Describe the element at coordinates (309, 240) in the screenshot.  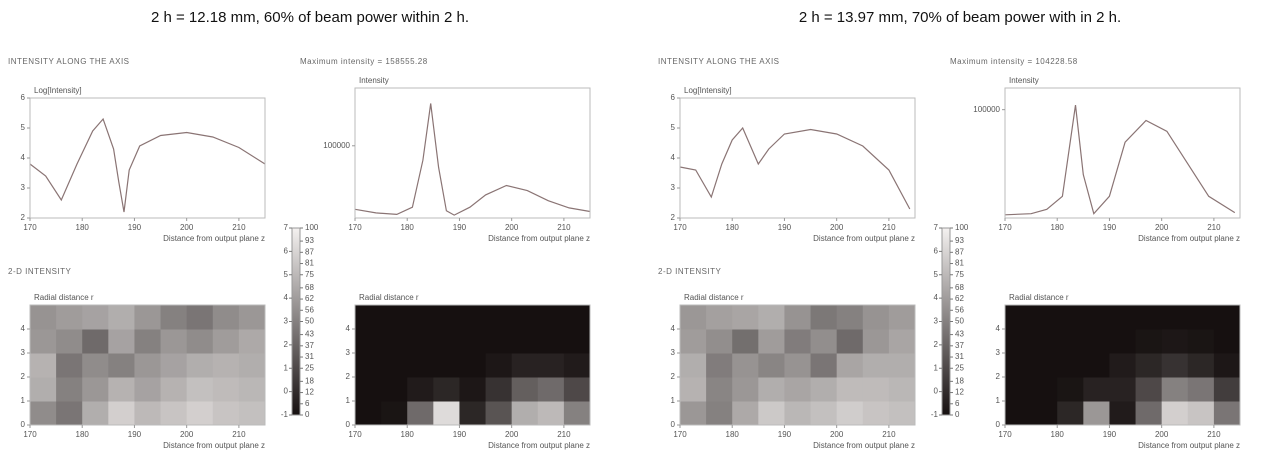
I see `colorbar-tick-label: 93` at that location.